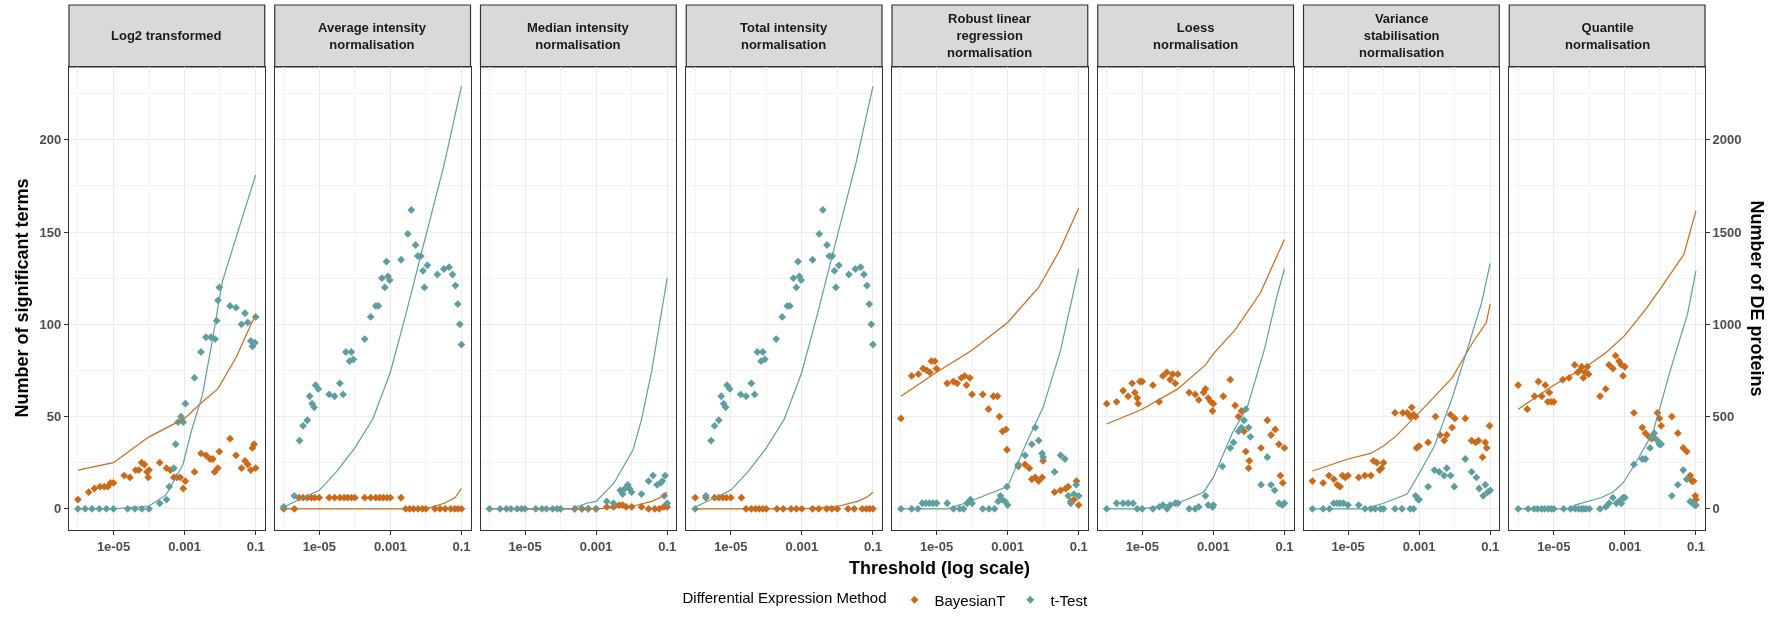 The width and height of the screenshot is (1776, 620). I want to click on y-tick-label: 100, so click(50, 324).